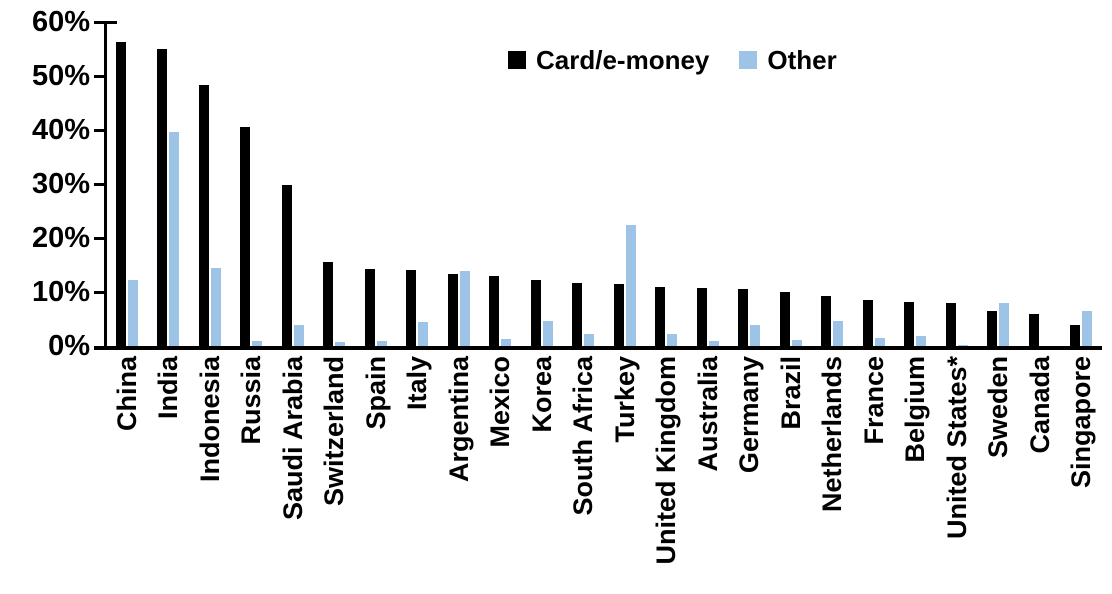  I want to click on bar-card-e-money-italy, so click(411, 307).